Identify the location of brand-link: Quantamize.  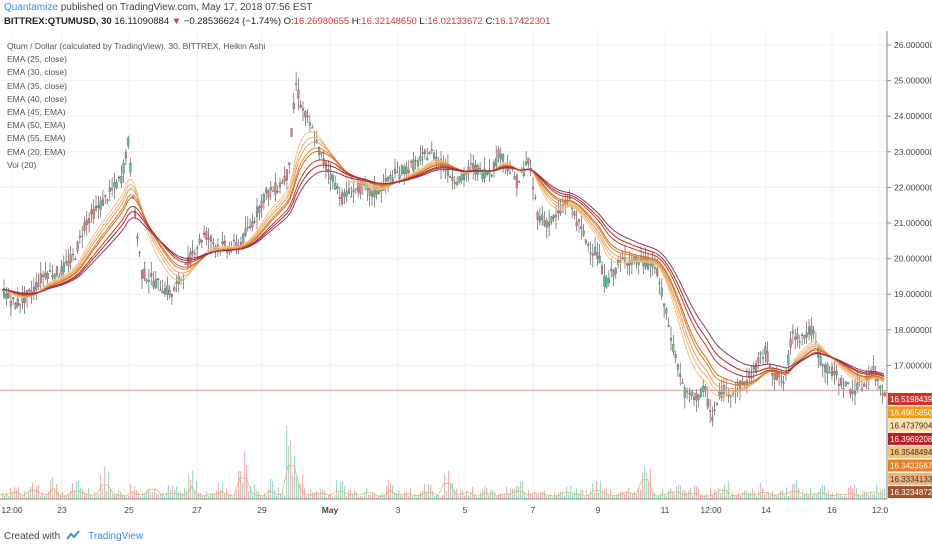
(31, 7).